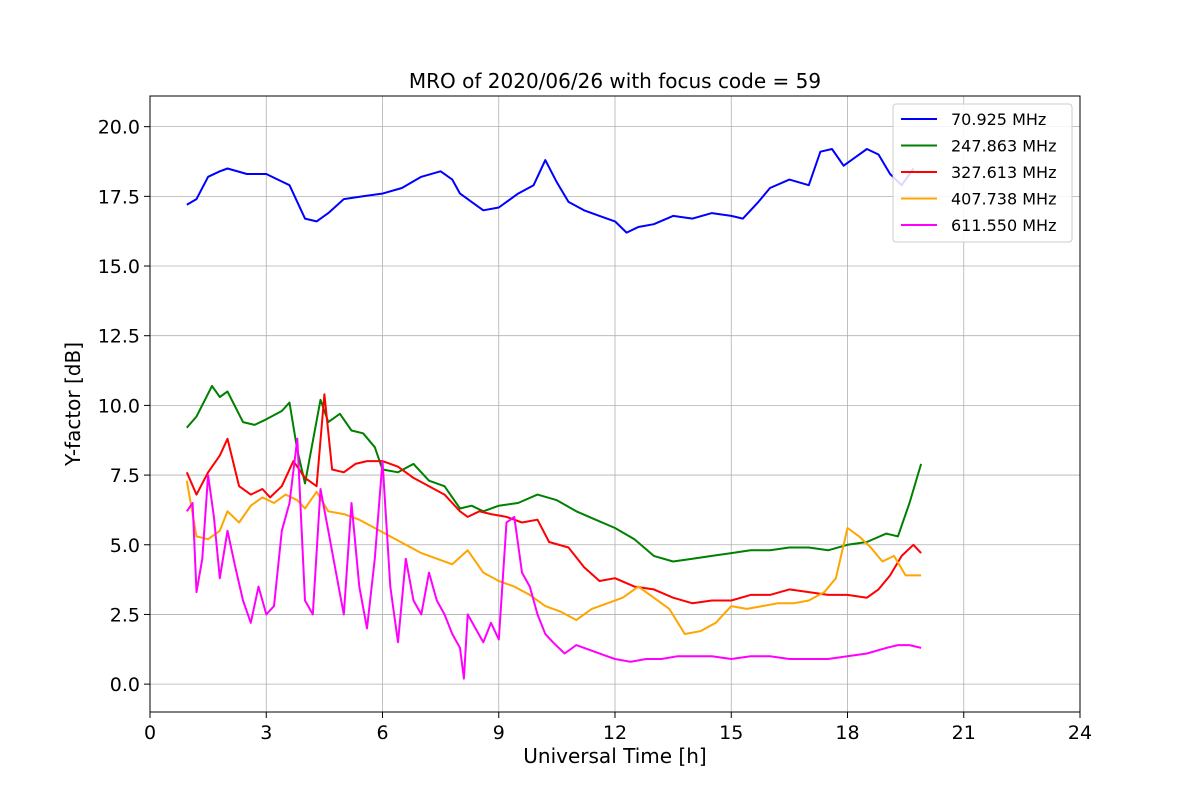 The width and height of the screenshot is (1200, 800). What do you see at coordinates (125, 546) in the screenshot?
I see `y-tick-label: 5.0` at bounding box center [125, 546].